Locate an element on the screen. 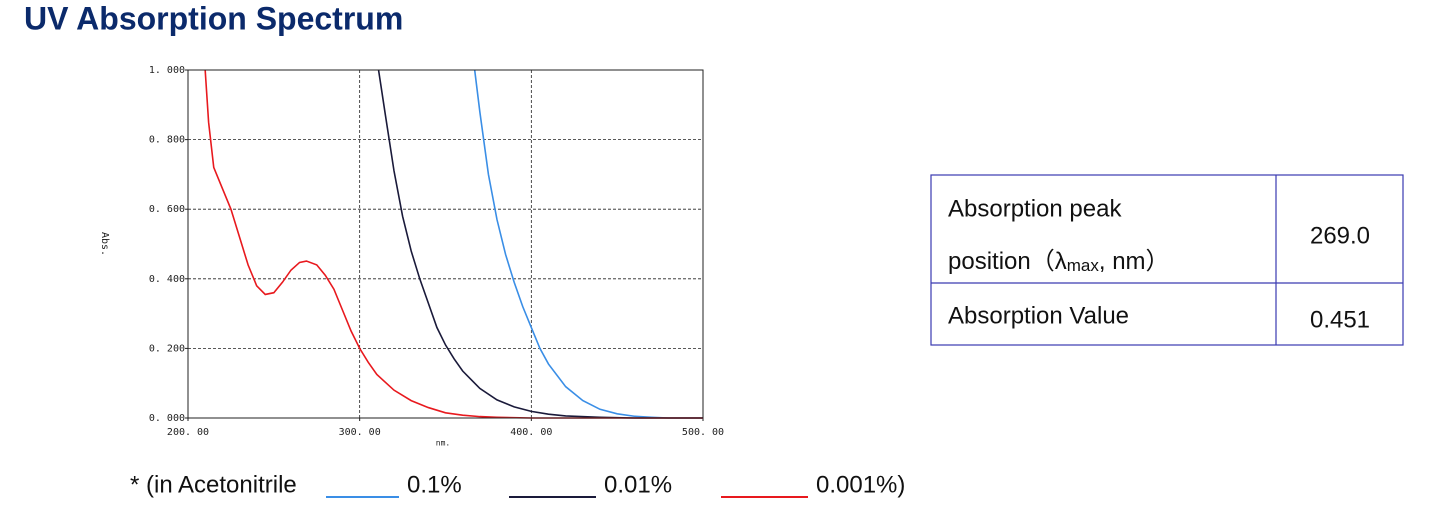 Image resolution: width=1444 pixels, height=512 pixels. legend-label: 0.1% is located at coordinates (434, 484).